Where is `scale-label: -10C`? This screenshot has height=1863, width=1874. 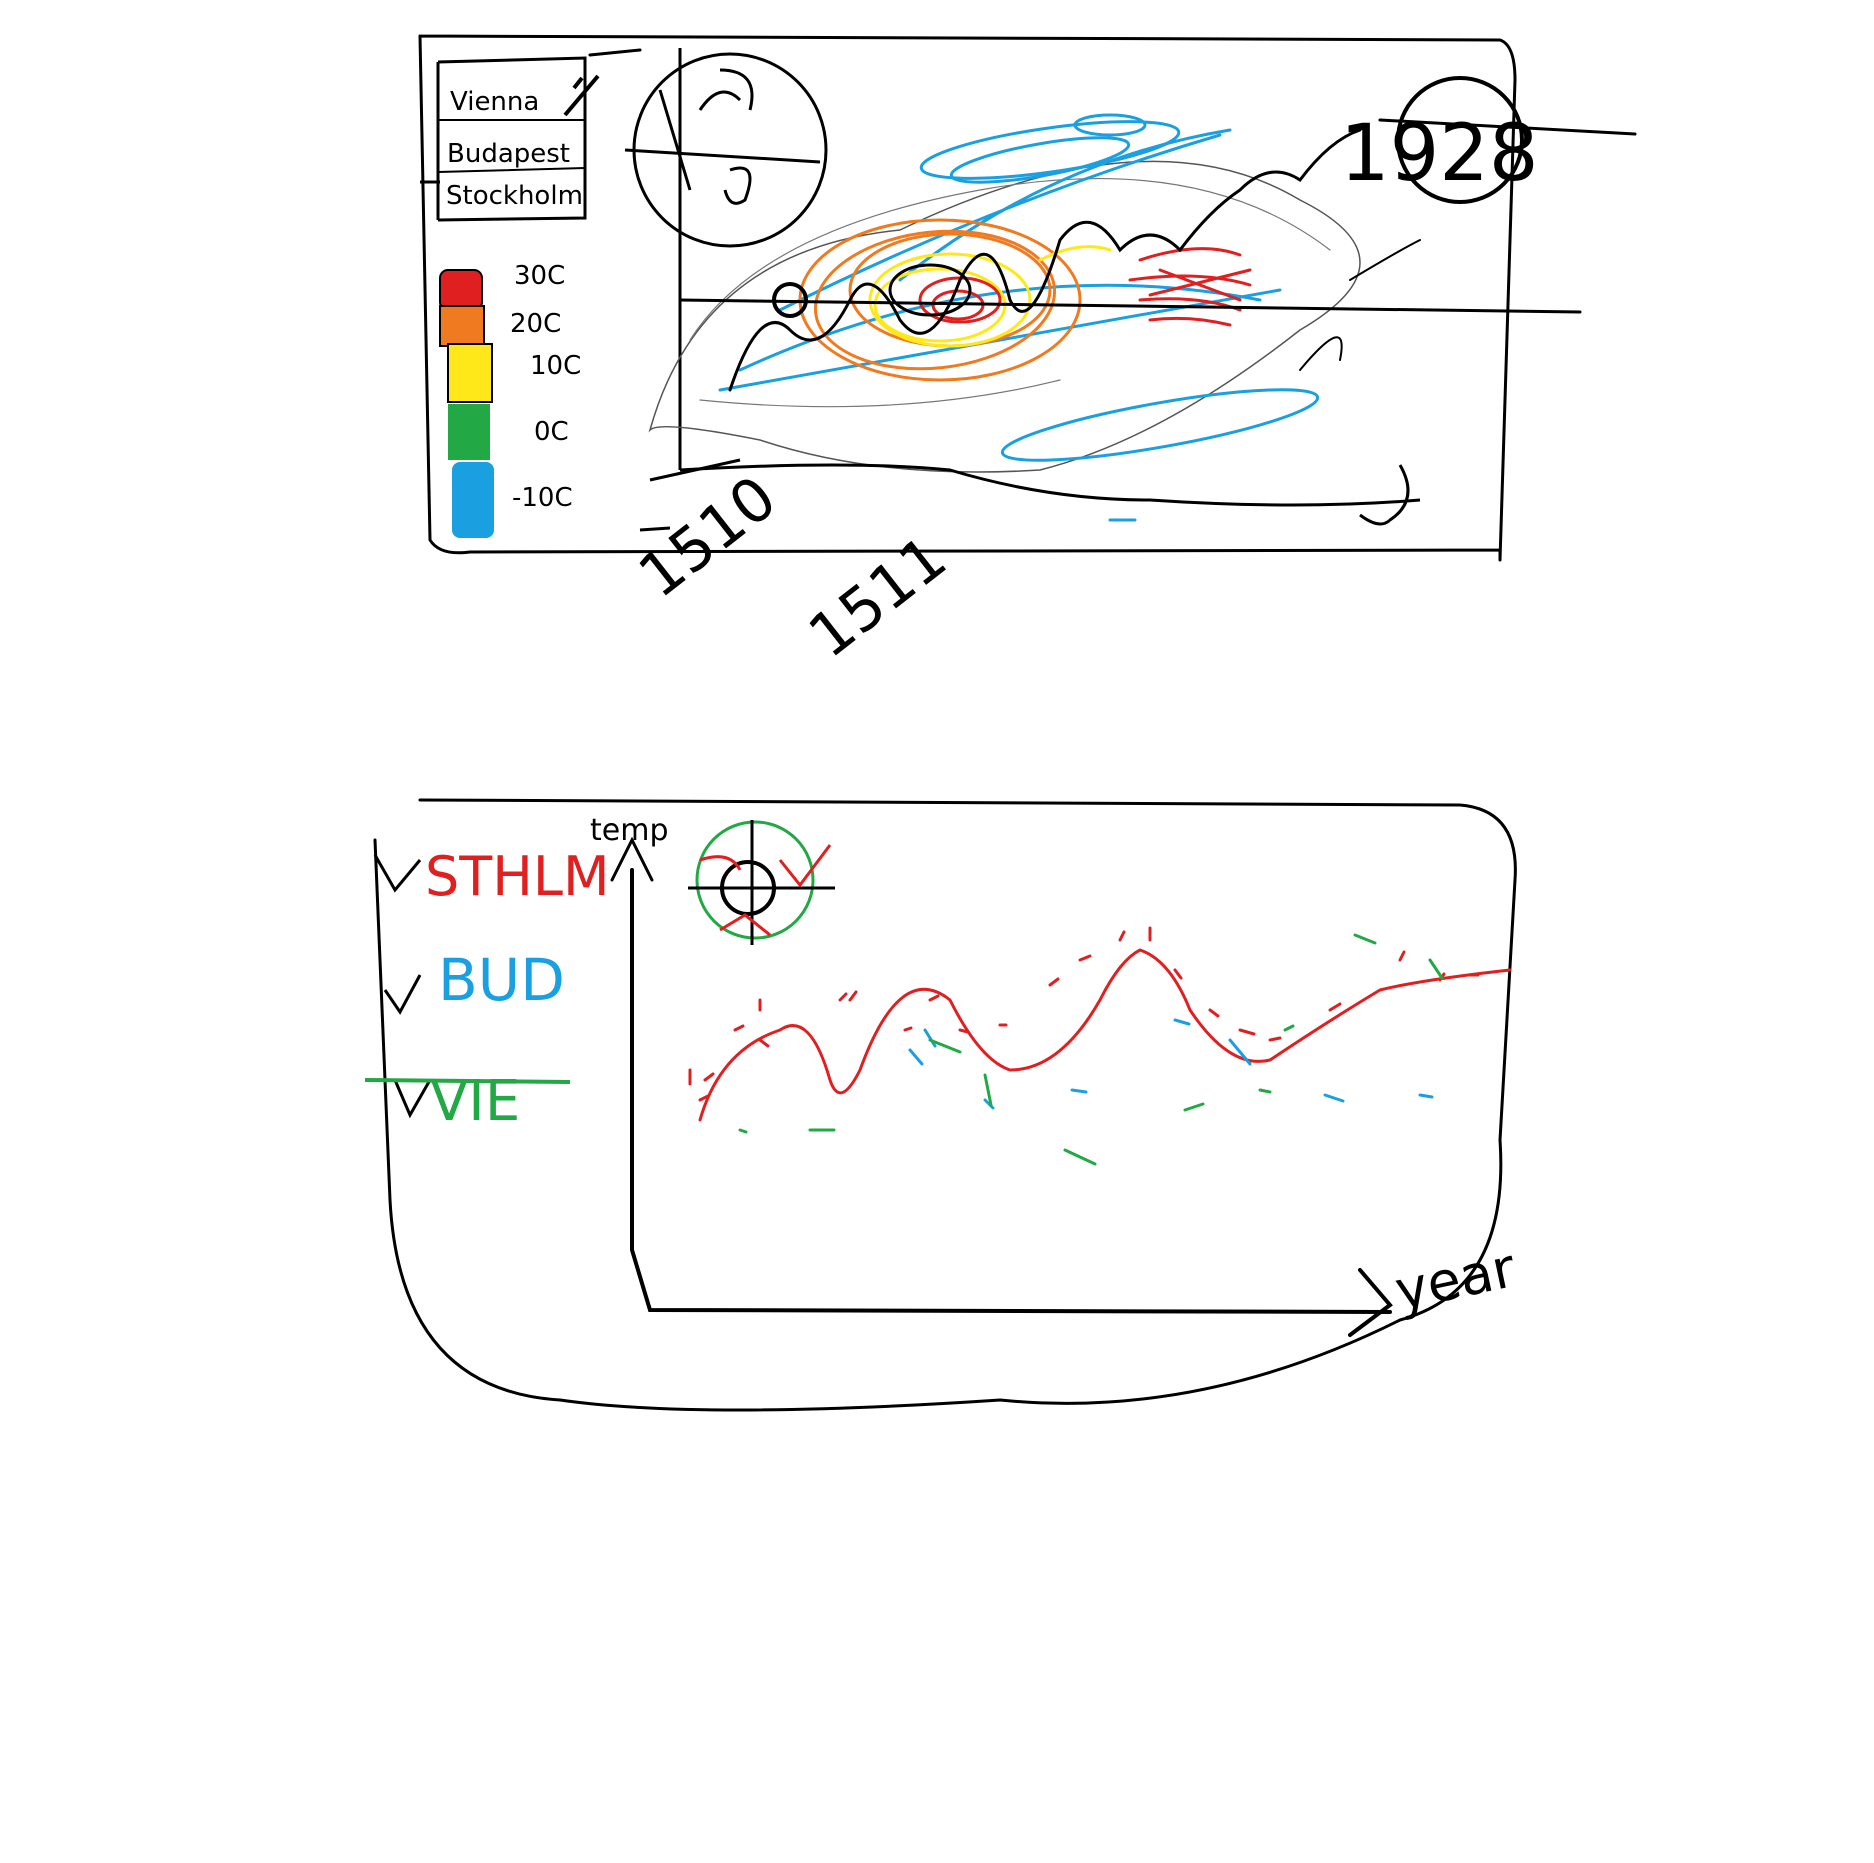
scale-label: -10C is located at coordinates (542, 498).